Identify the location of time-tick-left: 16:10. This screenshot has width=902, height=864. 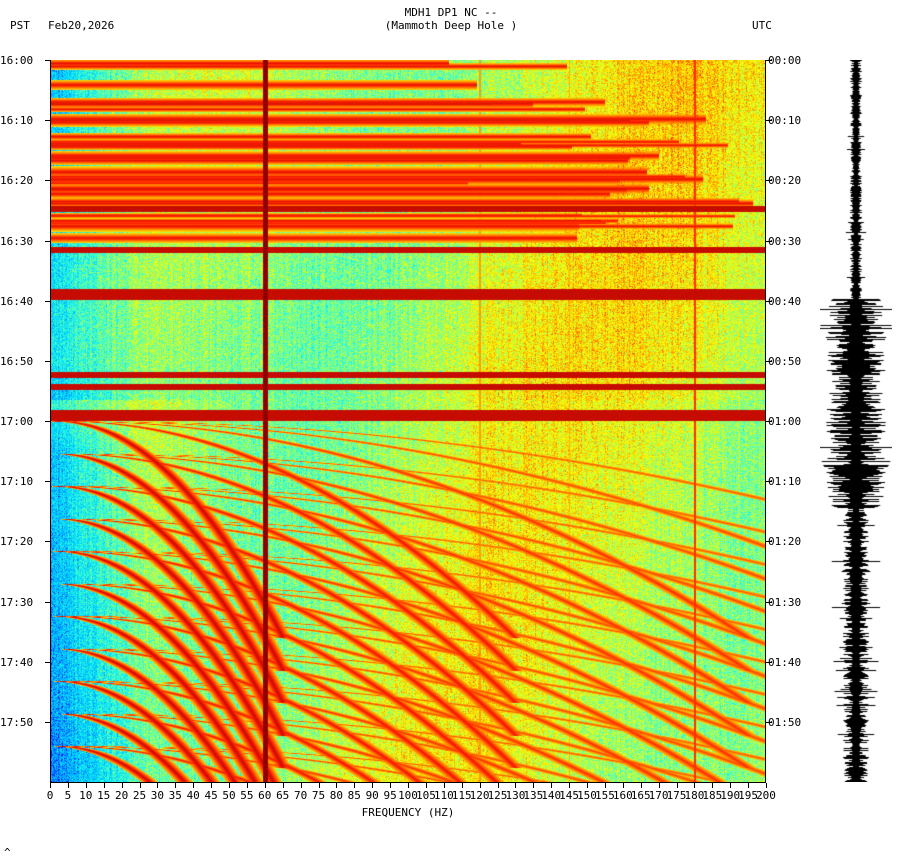
(17, 121).